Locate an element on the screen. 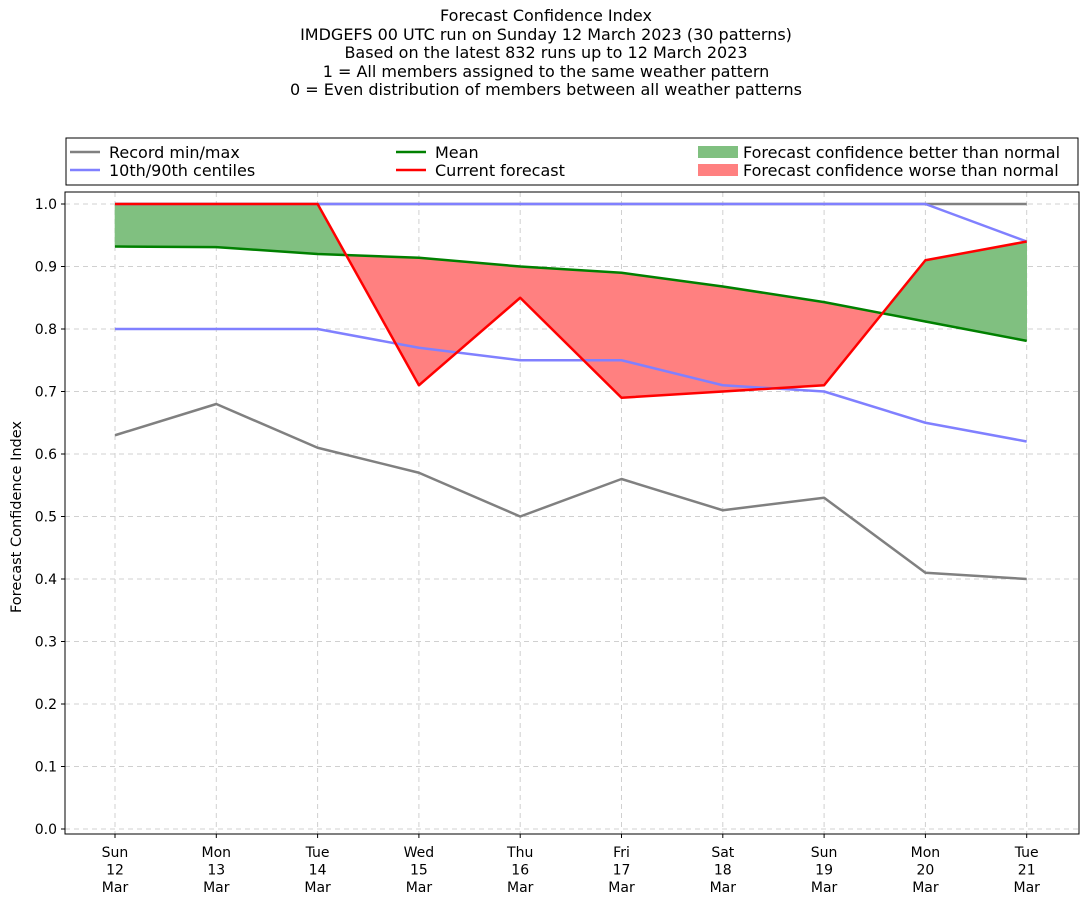 The image size is (1092, 924). x-tick-label: Tue 21 Mar is located at coordinates (1026, 870).